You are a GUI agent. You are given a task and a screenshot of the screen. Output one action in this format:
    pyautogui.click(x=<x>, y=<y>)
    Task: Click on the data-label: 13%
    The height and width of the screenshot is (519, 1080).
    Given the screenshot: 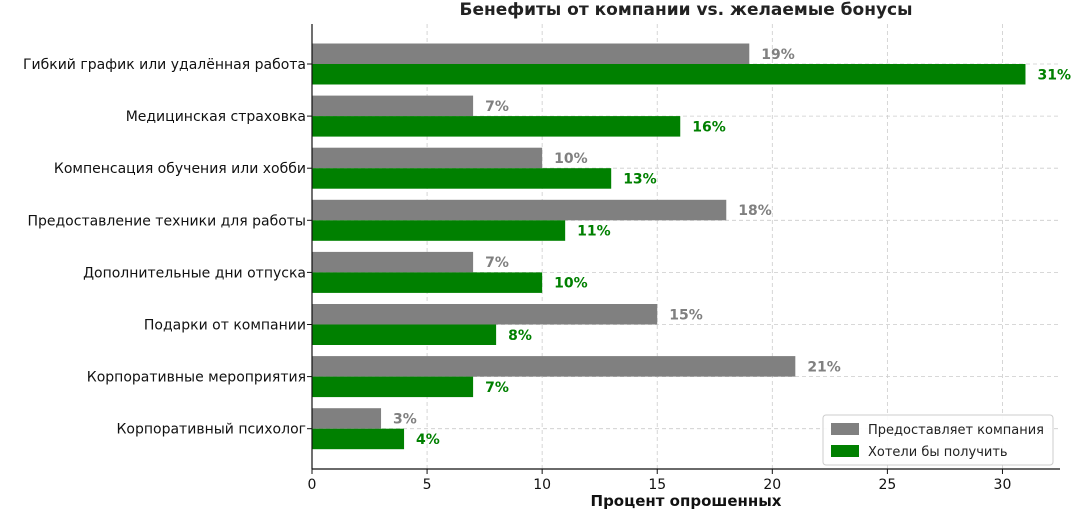 What is the action you would take?
    pyautogui.click(x=640, y=179)
    